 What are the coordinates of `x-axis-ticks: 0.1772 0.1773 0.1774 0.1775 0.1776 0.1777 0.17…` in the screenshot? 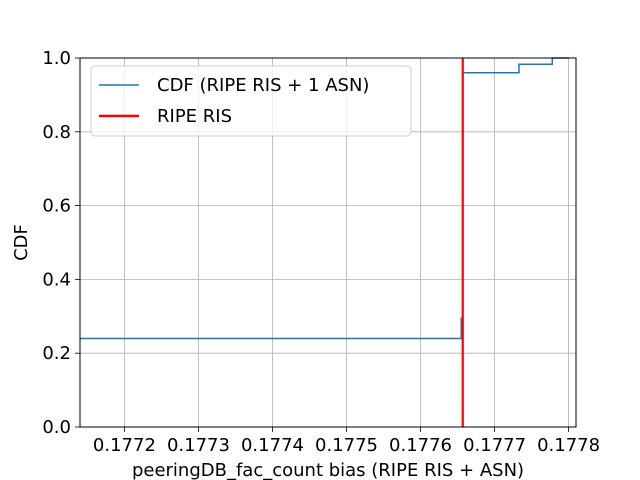 It's located at (346, 441).